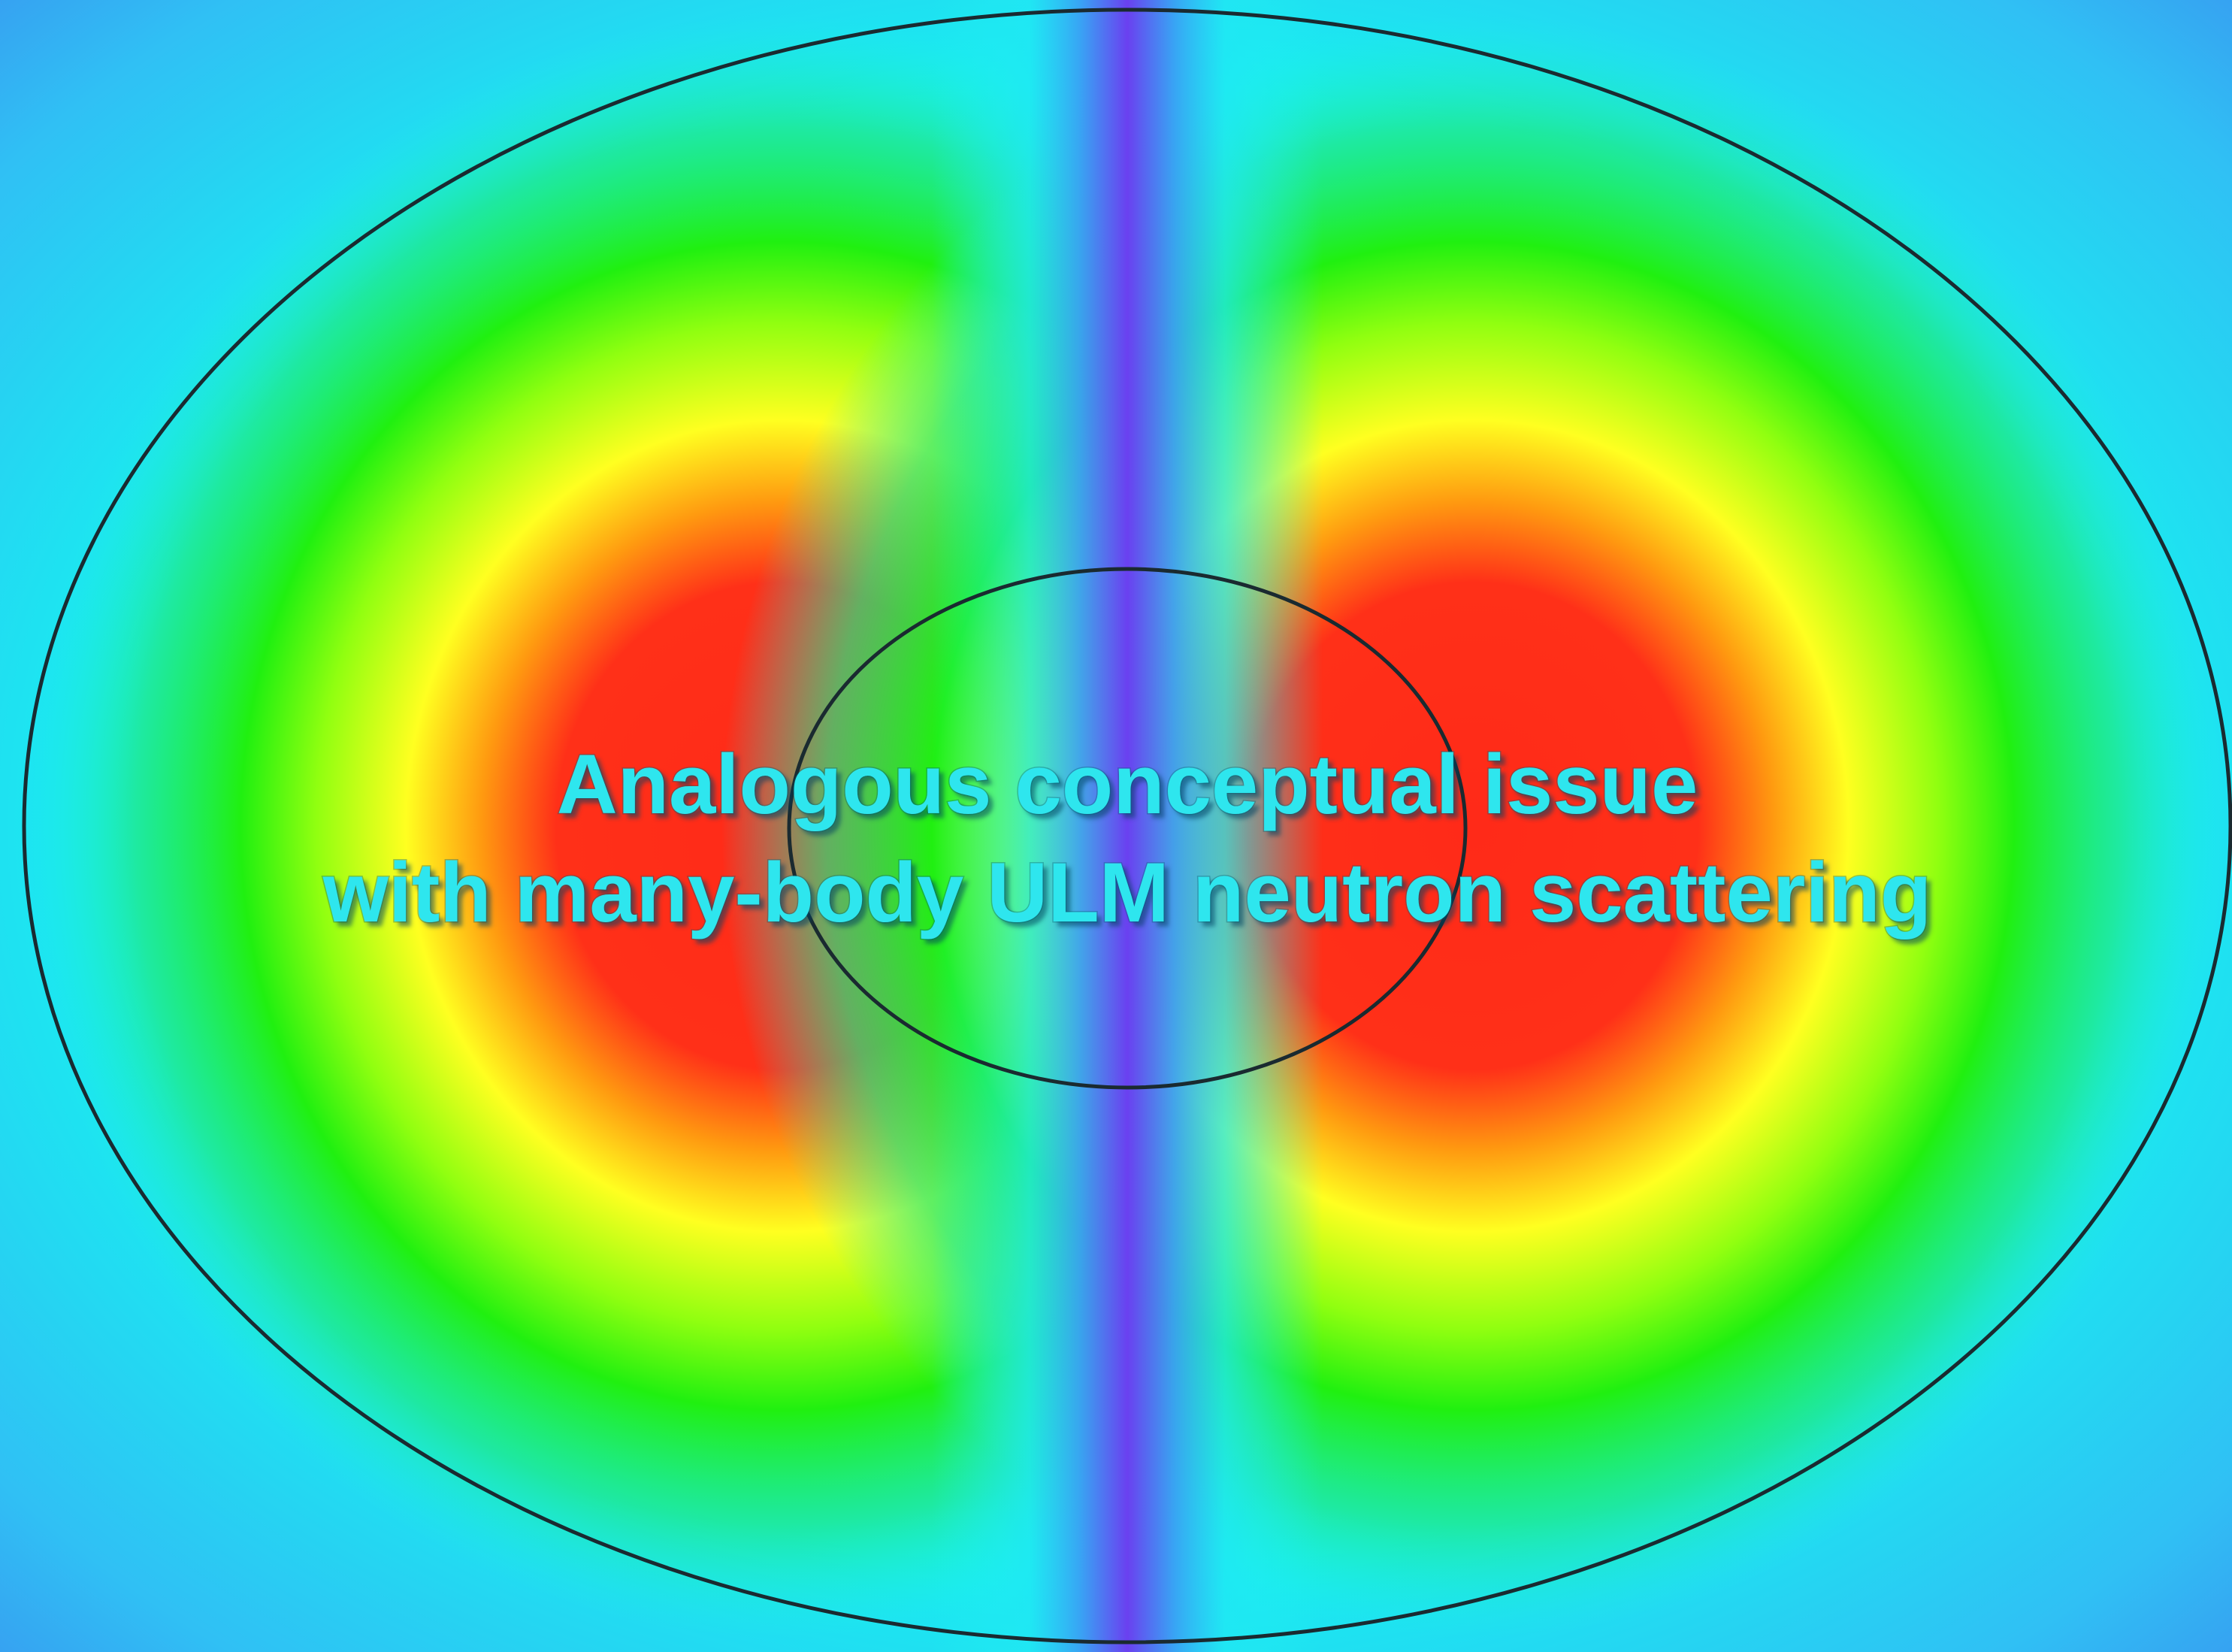 Image resolution: width=2232 pixels, height=1652 pixels. I want to click on slide-text-line: Analogous conceptual issue, so click(1127, 784).